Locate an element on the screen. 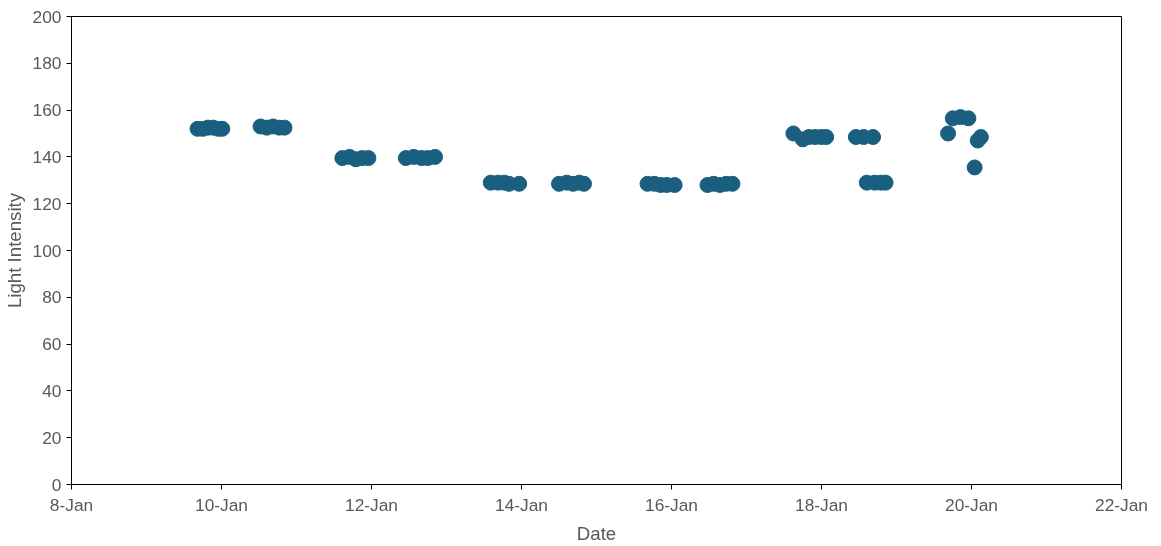  x-tick-label: 22-Jan is located at coordinates (1121, 504).